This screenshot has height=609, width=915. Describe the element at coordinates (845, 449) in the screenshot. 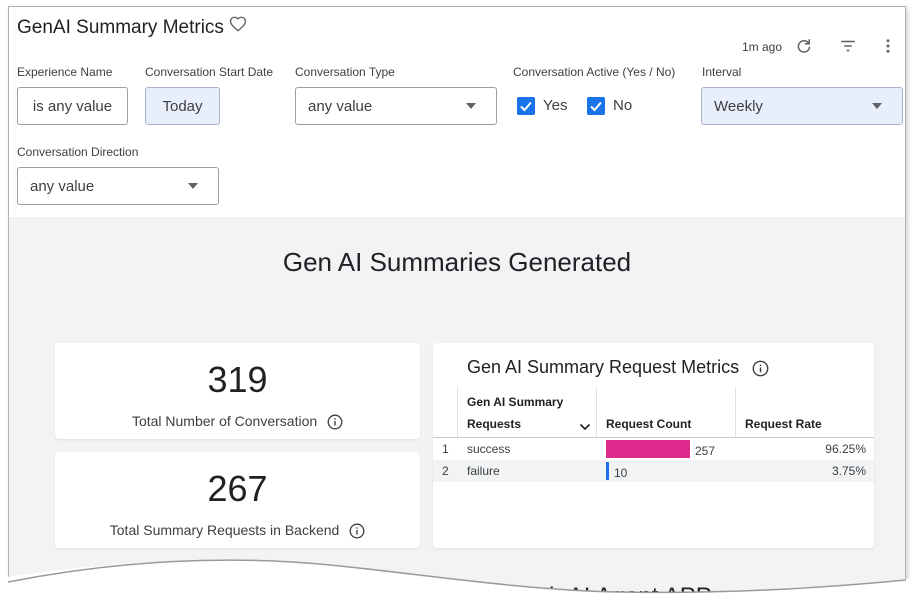

I see `request-rate-value: 96.25%` at that location.